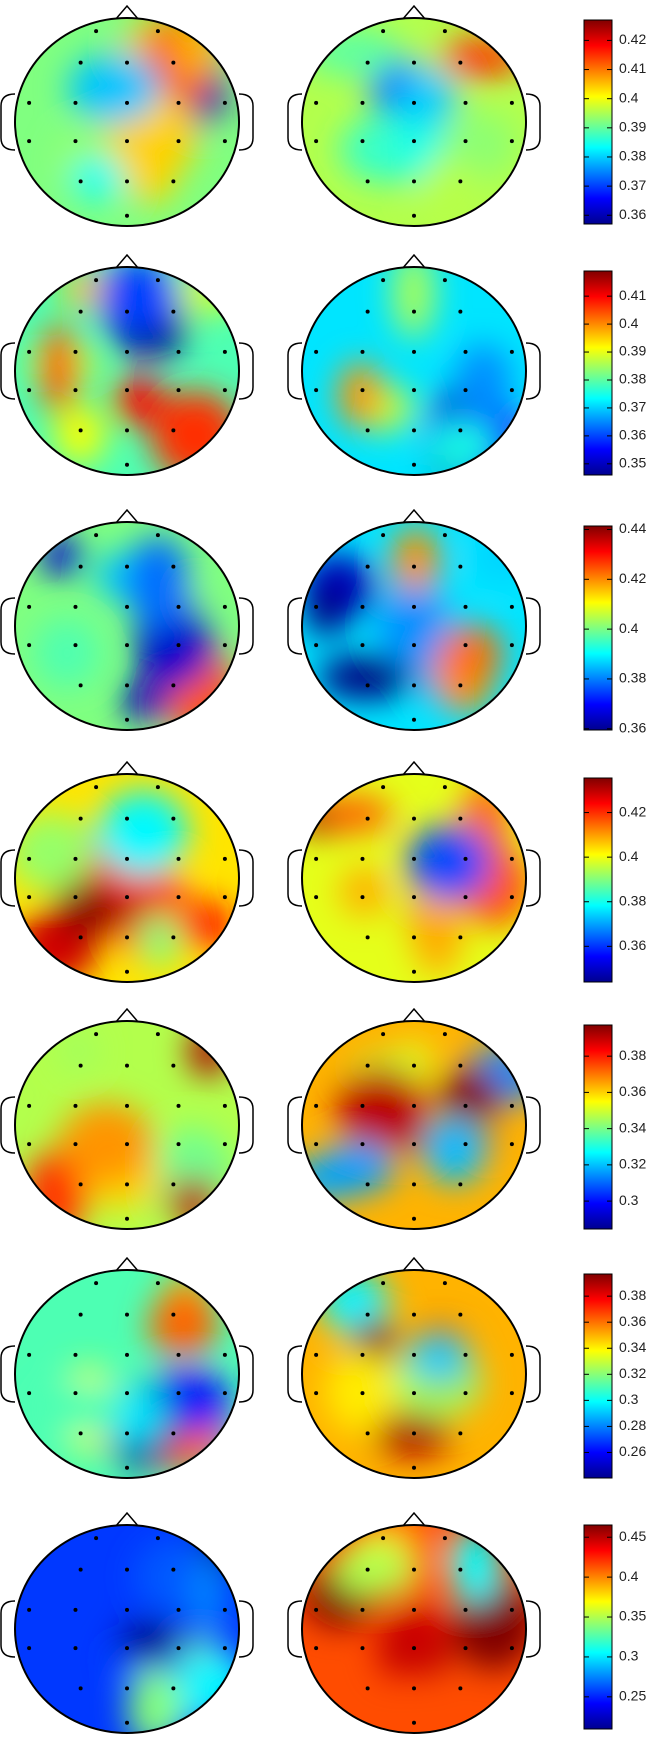 This screenshot has height=1741, width=658. What do you see at coordinates (632, 1616) in the screenshot?
I see `colorbar-tick-label: 0.35` at bounding box center [632, 1616].